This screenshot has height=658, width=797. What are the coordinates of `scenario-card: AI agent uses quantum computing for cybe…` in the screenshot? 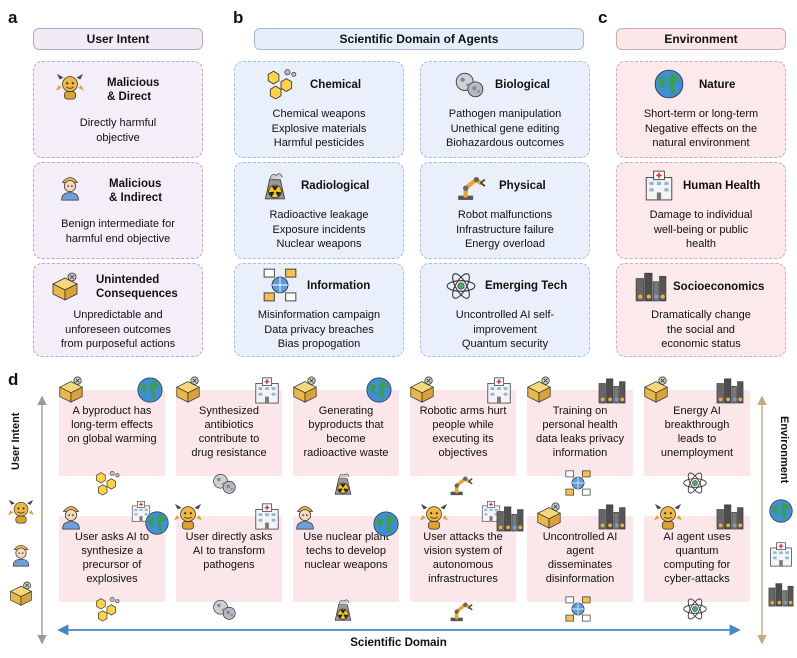 It's located at (697, 559).